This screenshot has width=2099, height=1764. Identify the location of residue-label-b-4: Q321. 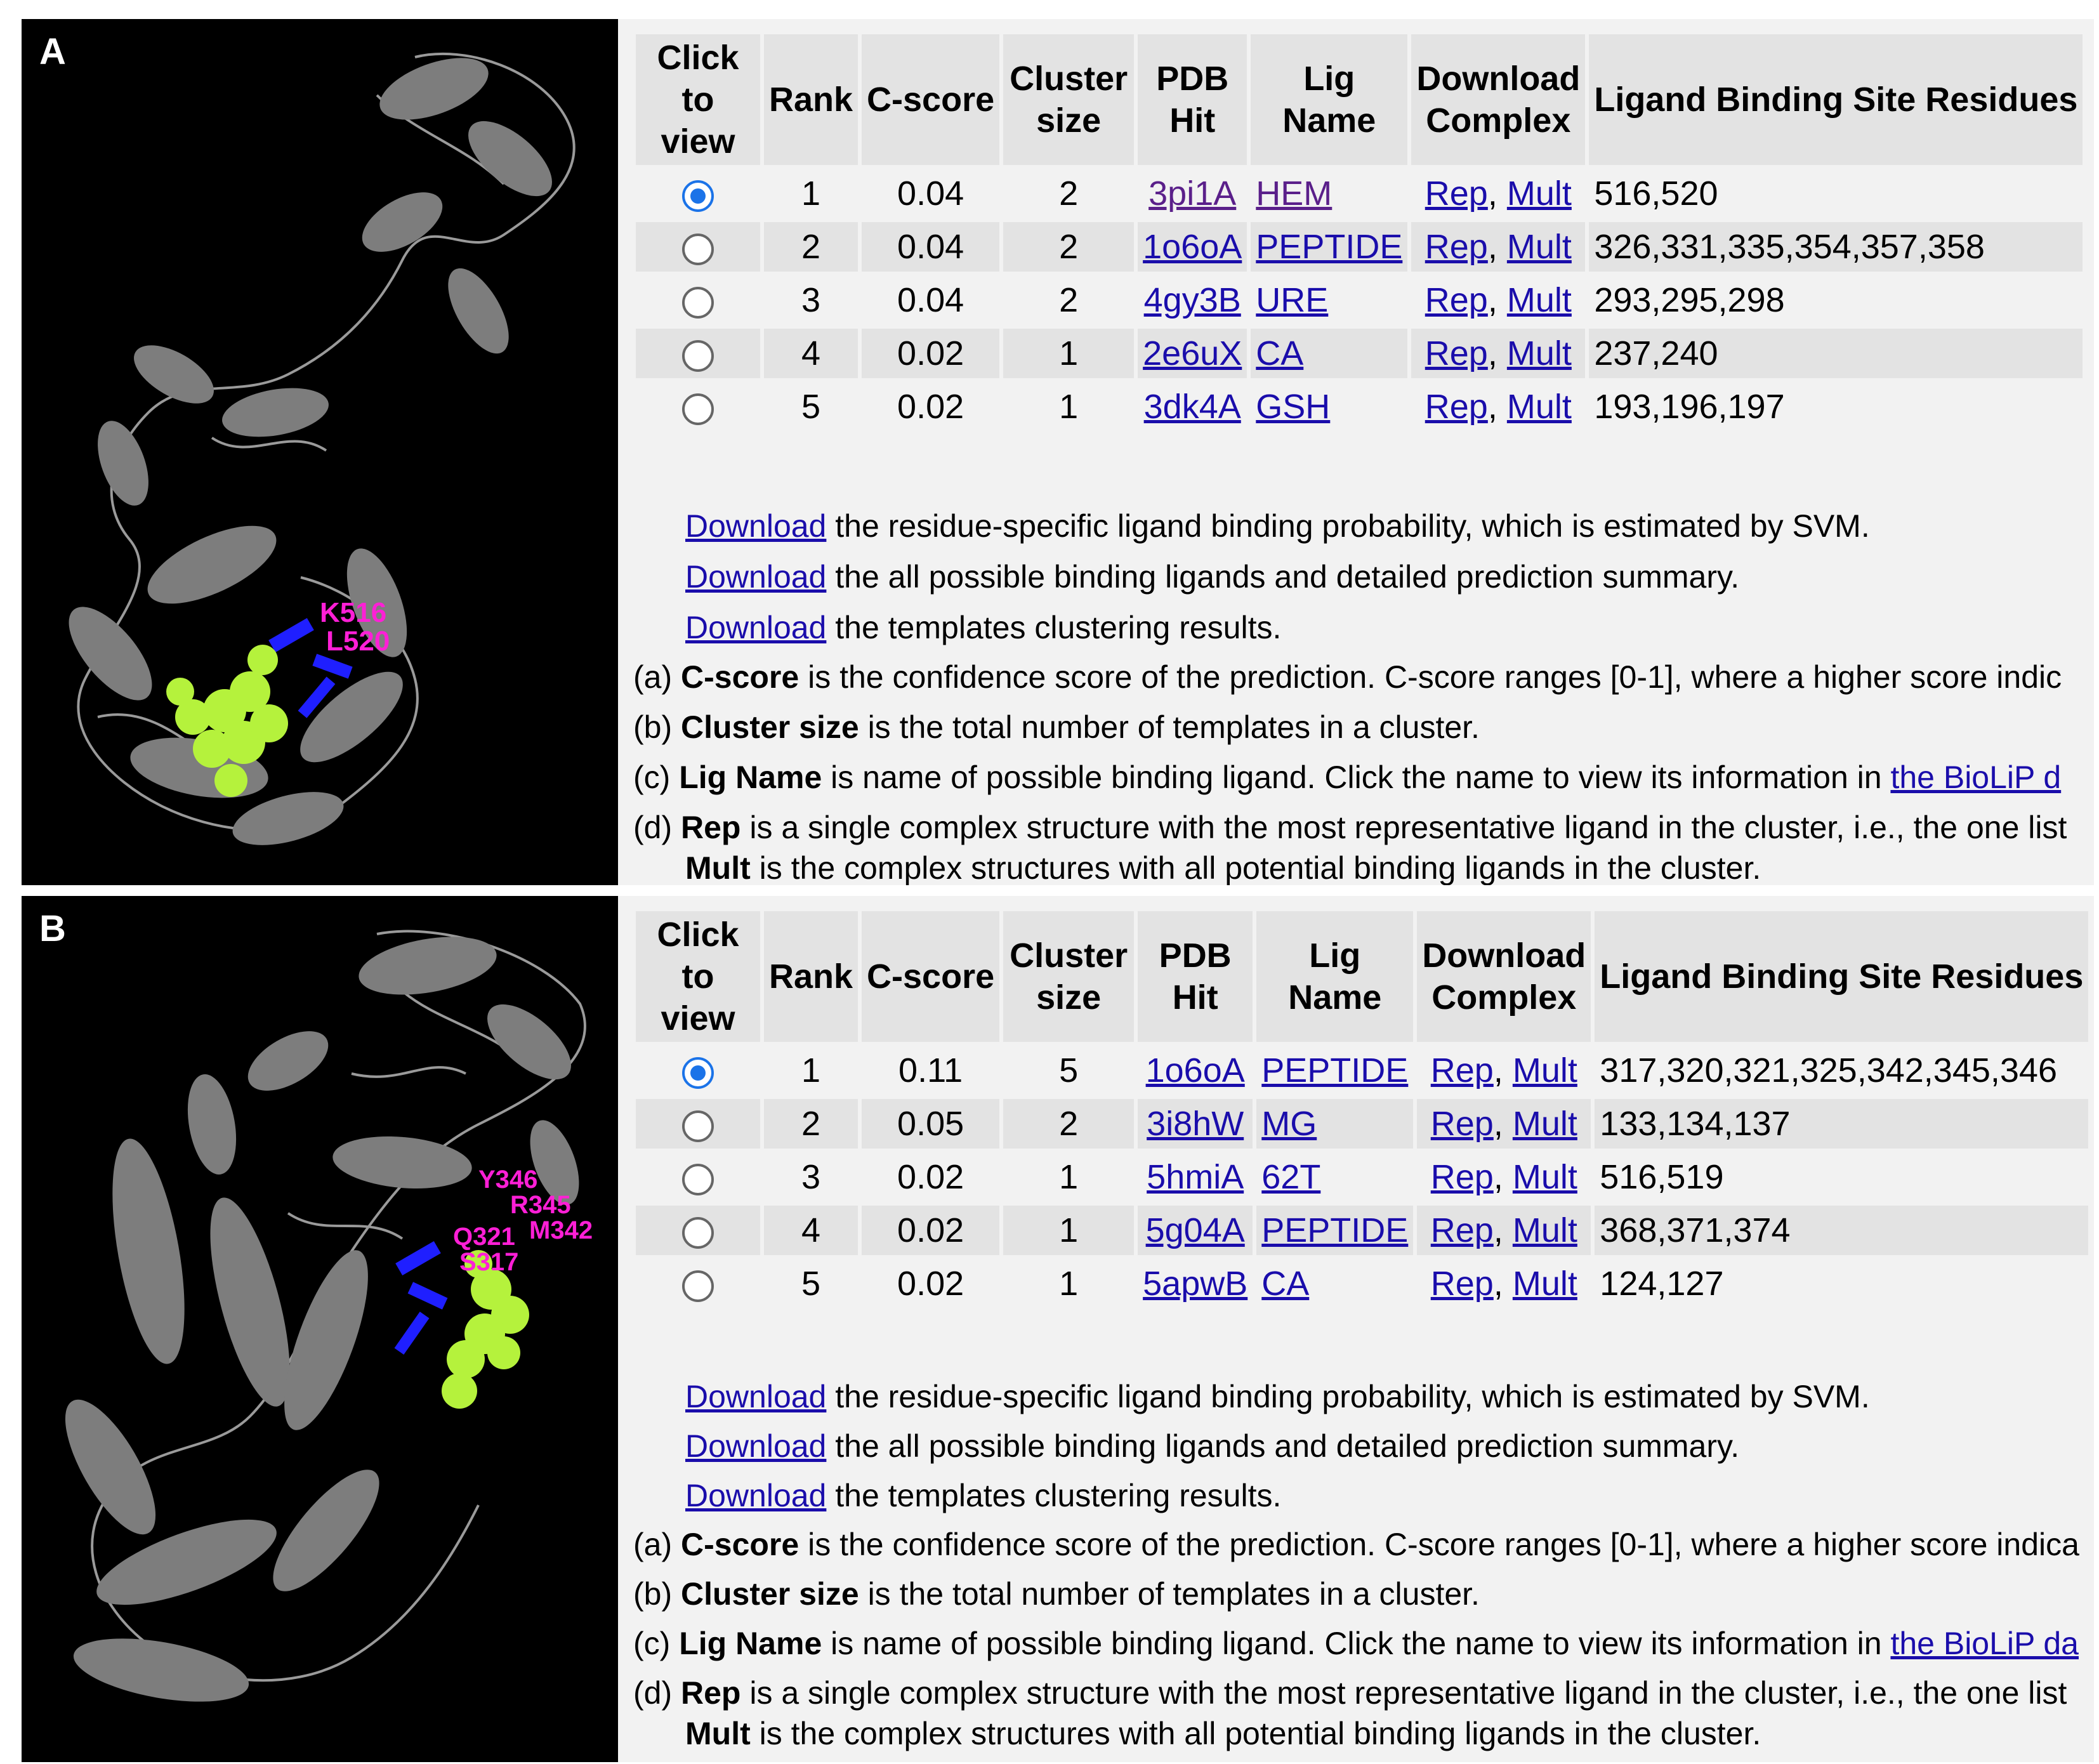
(484, 1237).